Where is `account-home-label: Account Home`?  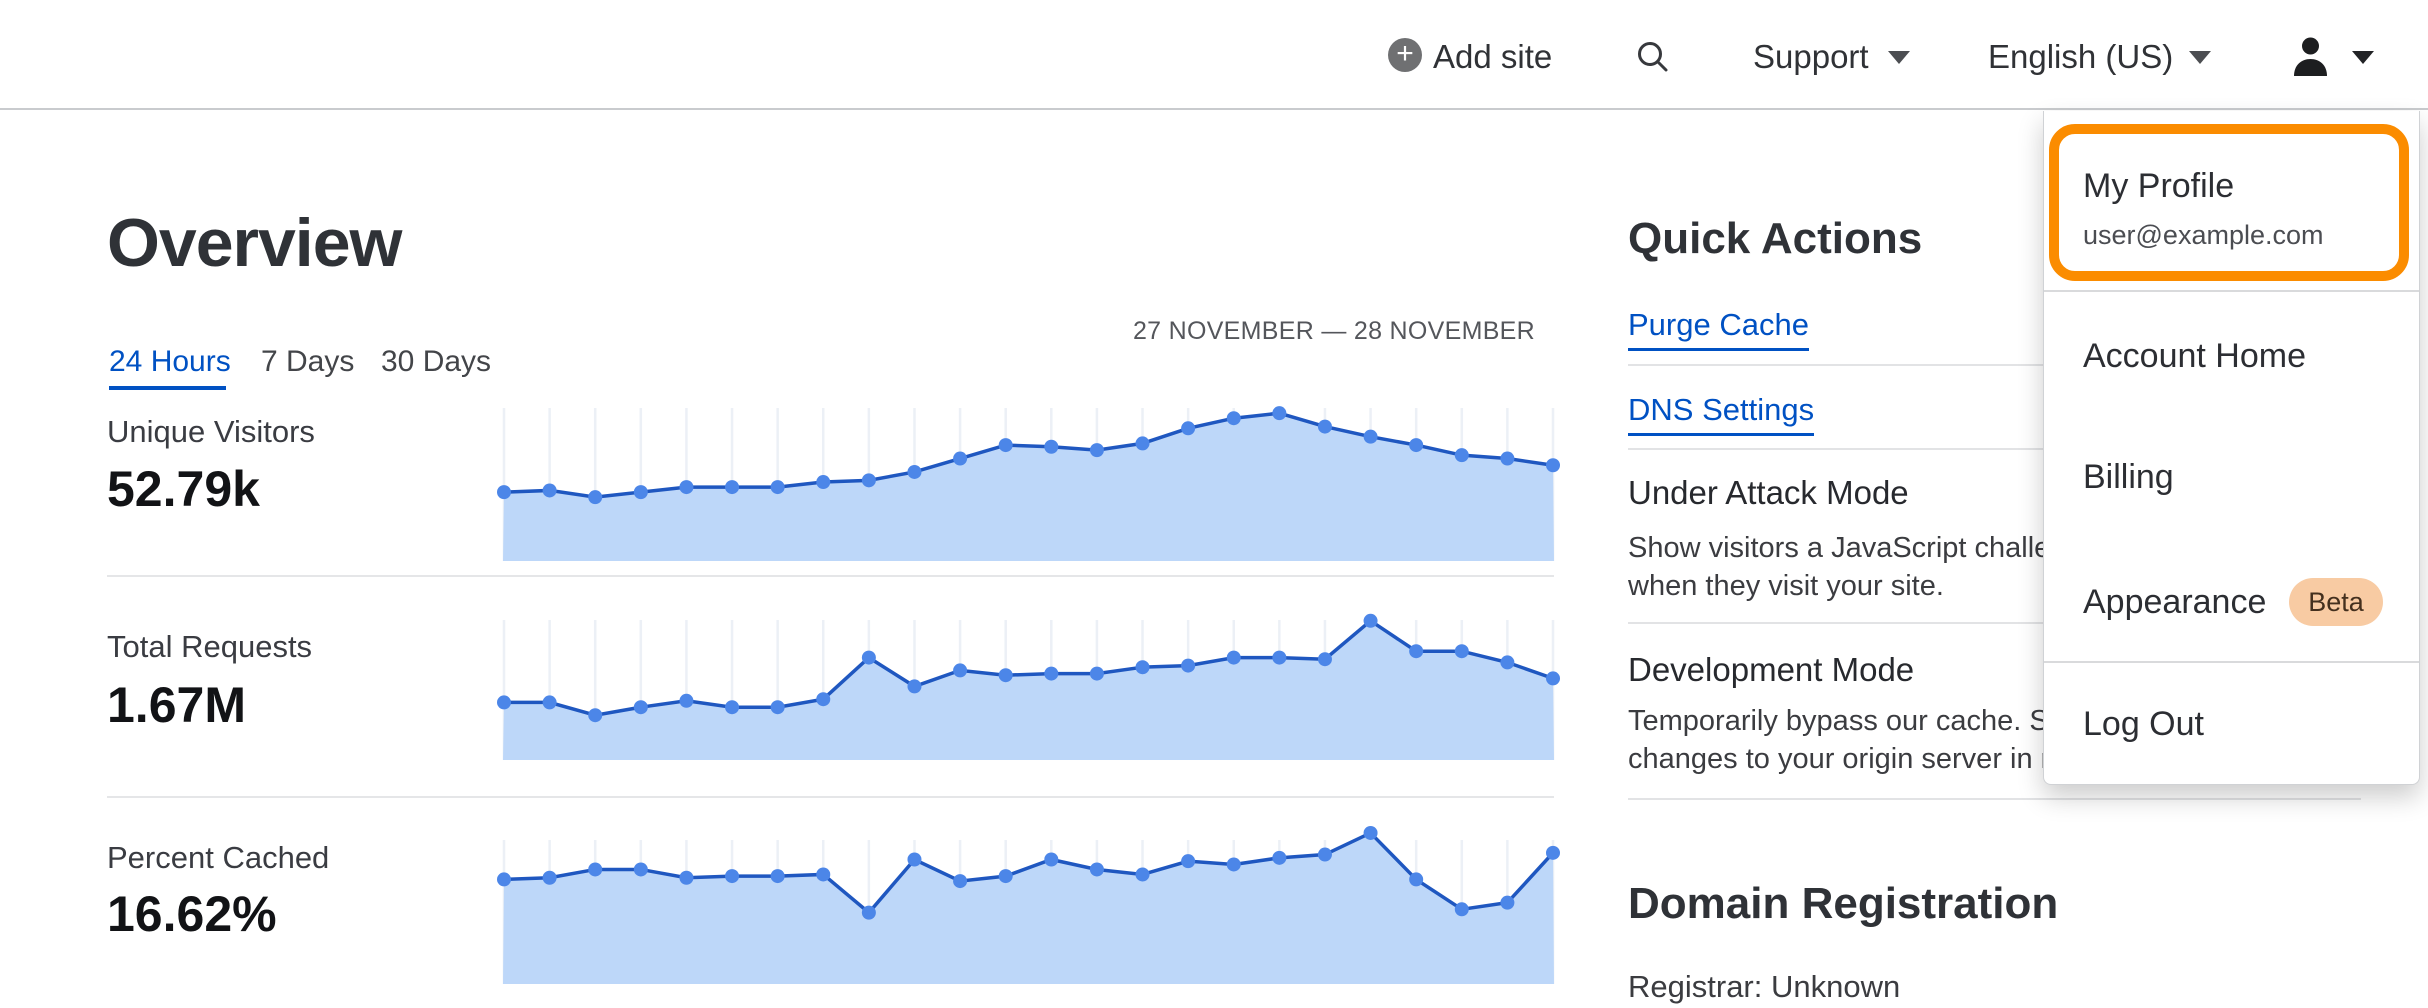
account-home-label: Account Home is located at coordinates (2194, 356).